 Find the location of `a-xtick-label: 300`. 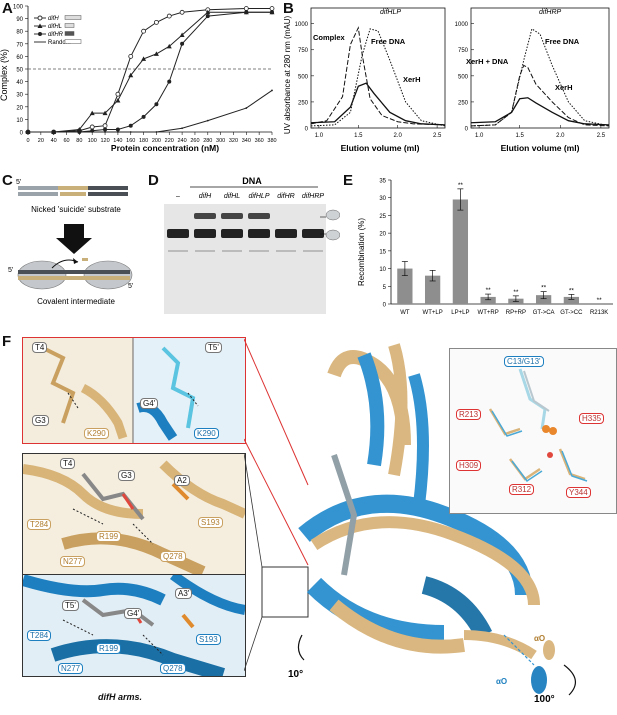

a-xtick-label: 300 is located at coordinates (220, 141).